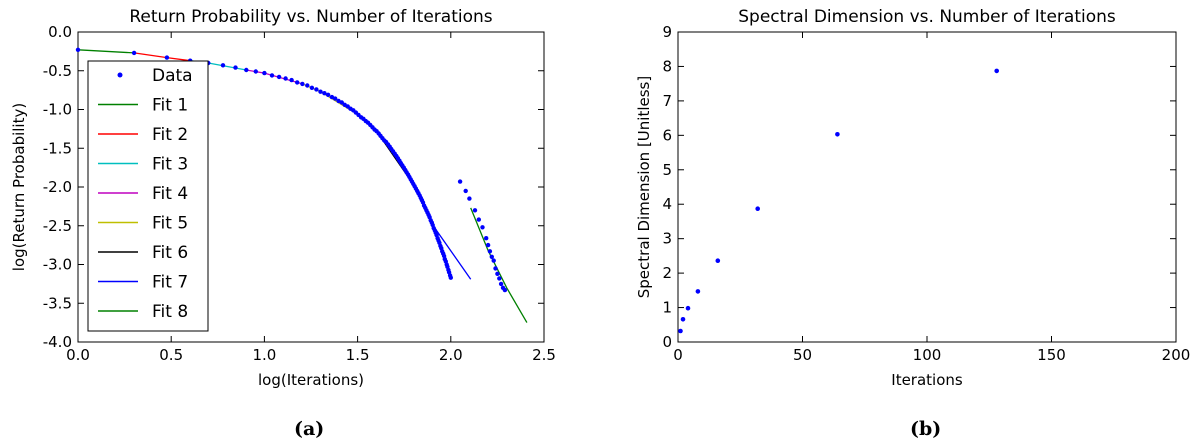  What do you see at coordinates (171, 355) in the screenshot?
I see `chart-a-xtick-label: 0.5` at bounding box center [171, 355].